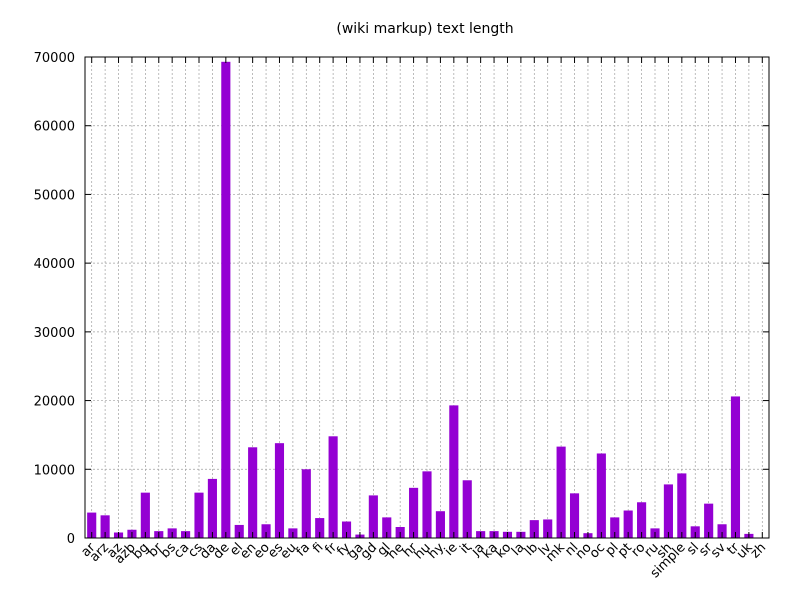 The width and height of the screenshot is (800, 600). What do you see at coordinates (615, 527) in the screenshot?
I see `bar-pl` at bounding box center [615, 527].